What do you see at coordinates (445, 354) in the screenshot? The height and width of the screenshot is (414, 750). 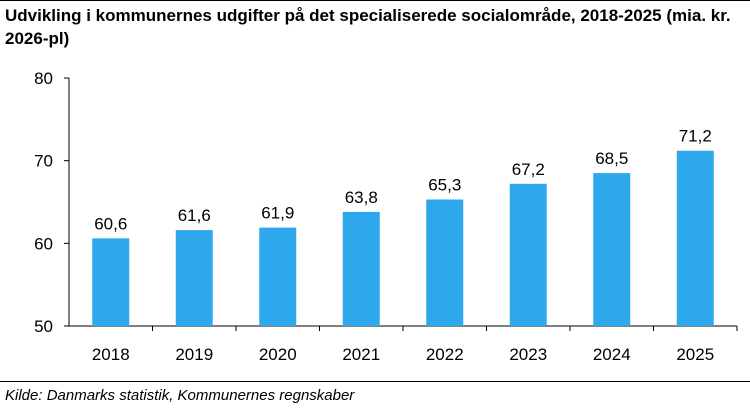 I see `x-tick-label: 2022` at bounding box center [445, 354].